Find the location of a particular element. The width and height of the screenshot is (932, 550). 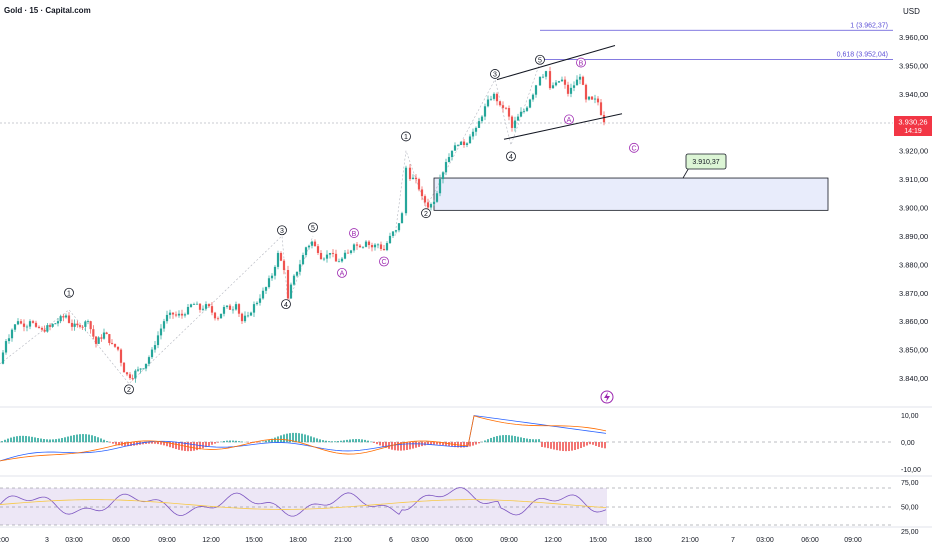

macd-line is located at coordinates (303, 438).